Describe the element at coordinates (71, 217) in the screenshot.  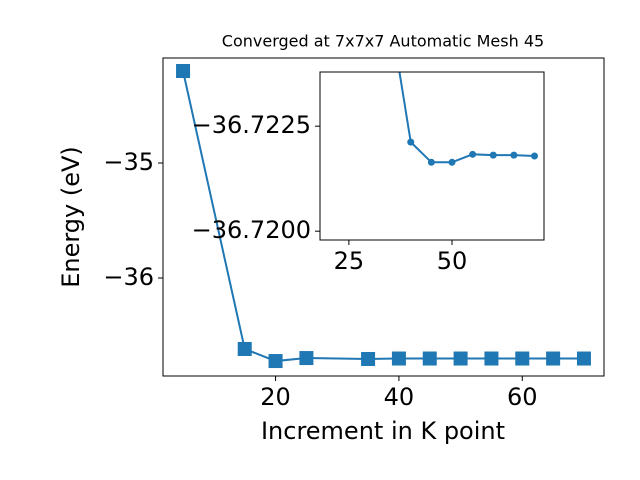
I see `y-axis-label: Energy (eV)` at that location.